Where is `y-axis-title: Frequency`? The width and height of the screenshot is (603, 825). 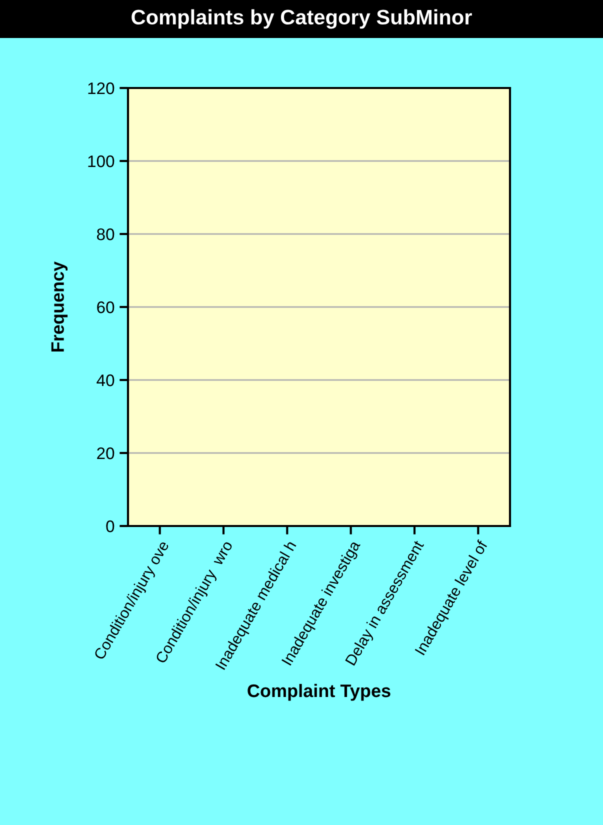
y-axis-title: Frequency is located at coordinates (59, 306).